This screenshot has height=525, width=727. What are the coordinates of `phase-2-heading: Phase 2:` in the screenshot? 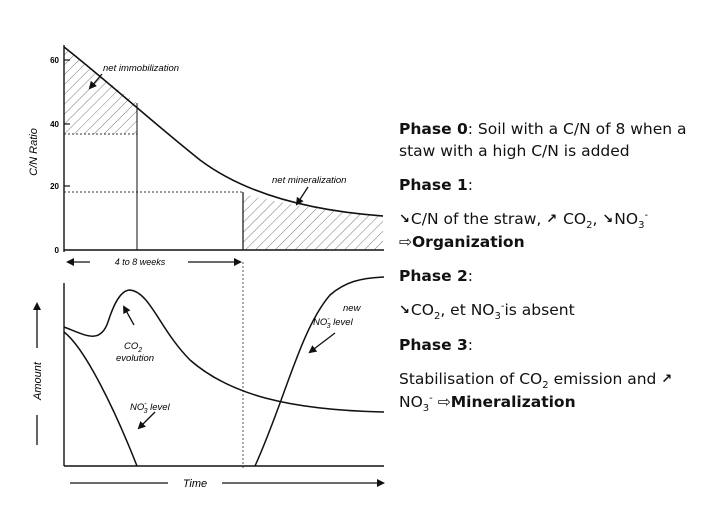 It's located at (436, 276).